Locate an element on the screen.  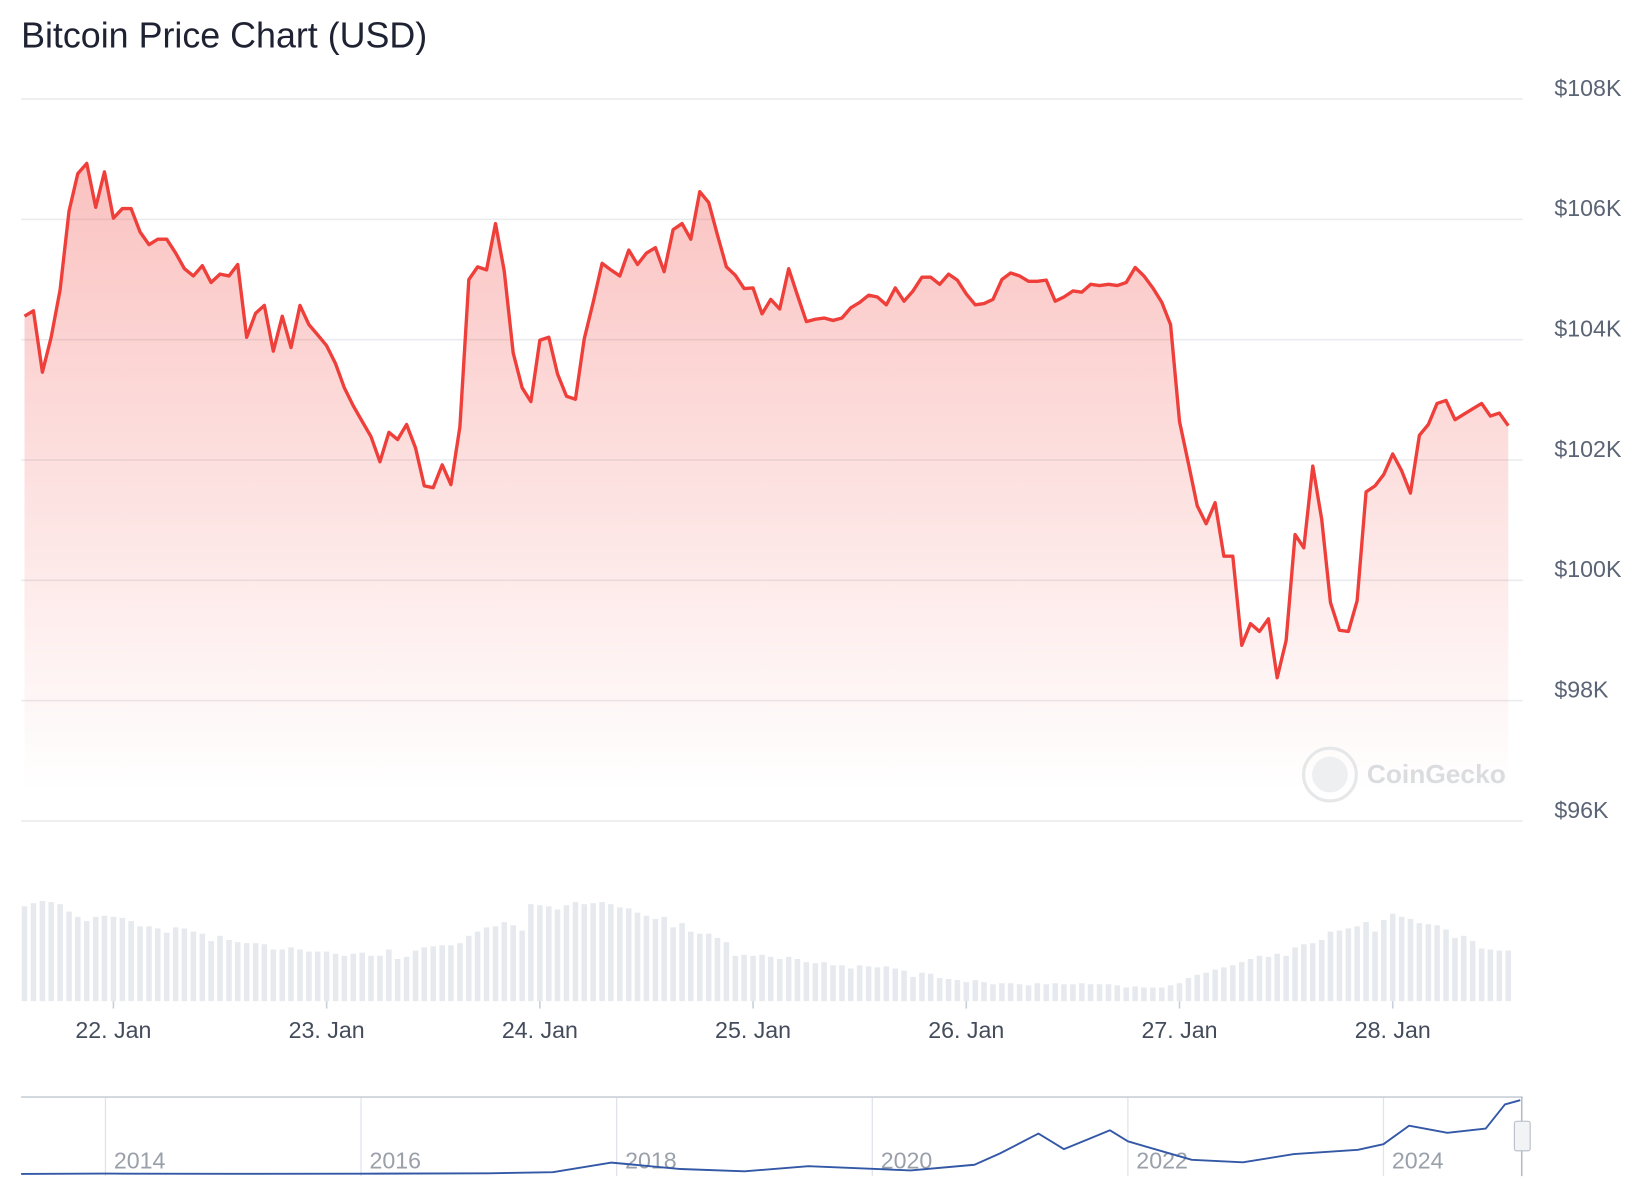
navigator-tick-label: 2016 is located at coordinates (395, 1161).